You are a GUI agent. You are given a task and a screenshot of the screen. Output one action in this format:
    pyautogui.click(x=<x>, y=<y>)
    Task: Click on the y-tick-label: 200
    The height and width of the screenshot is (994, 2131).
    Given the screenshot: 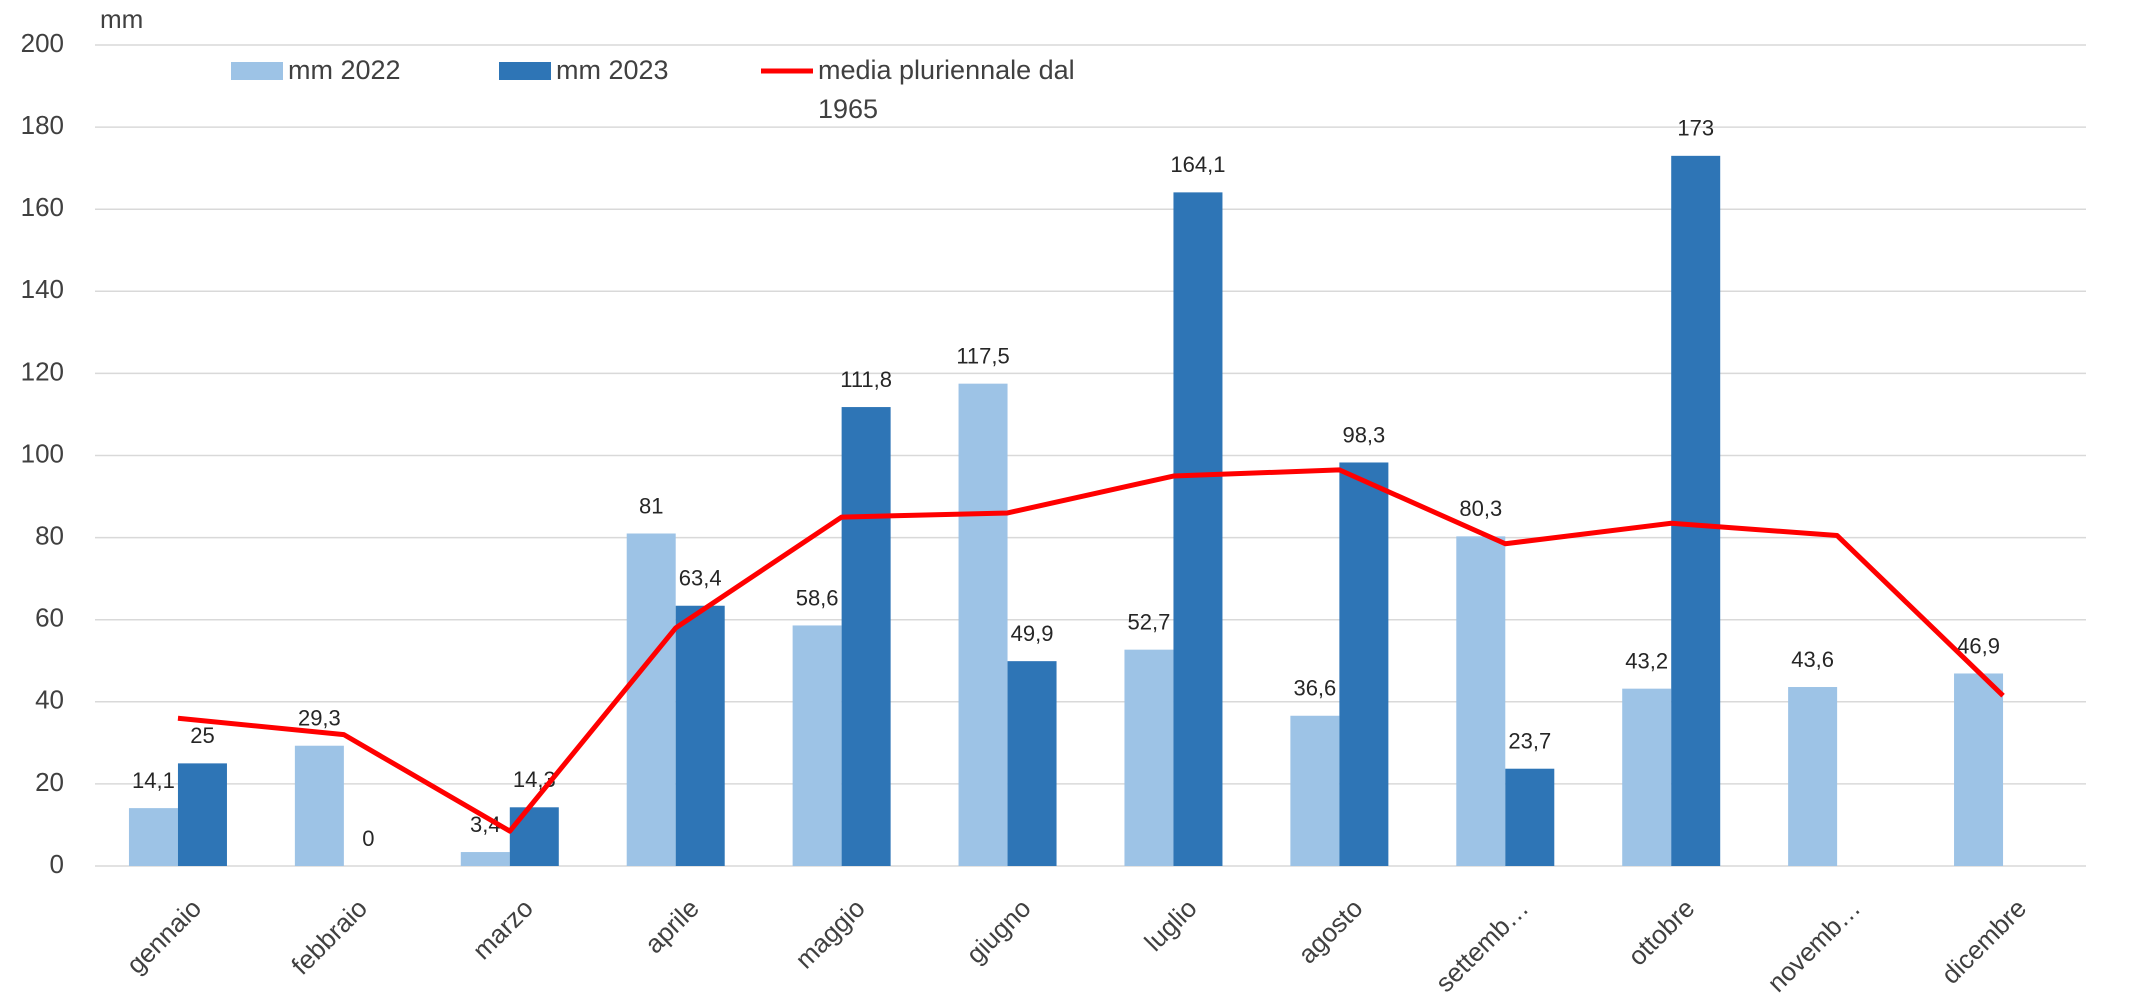 What is the action you would take?
    pyautogui.click(x=42, y=43)
    